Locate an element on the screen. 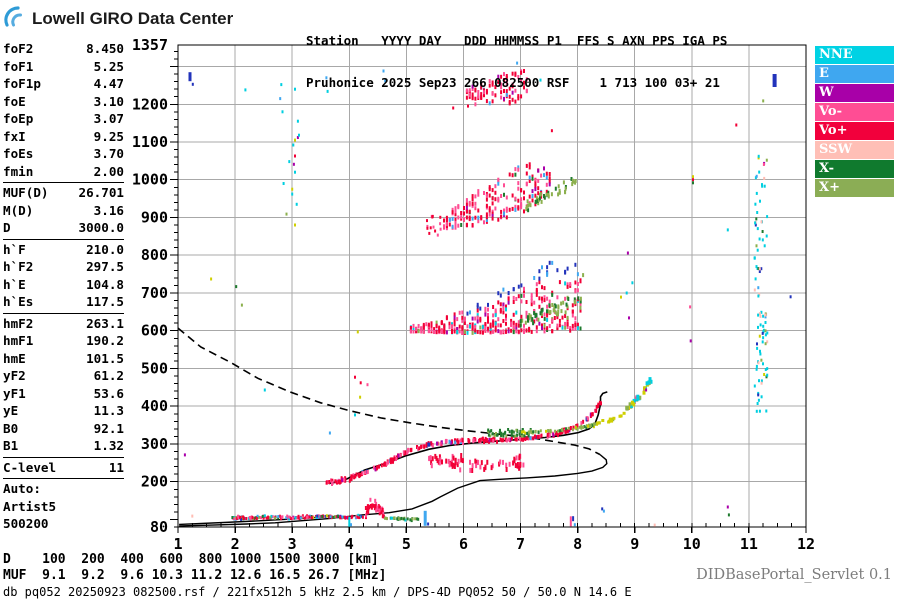 This screenshot has width=900, height=600. parameter-value: 3.16 is located at coordinates (108, 210).